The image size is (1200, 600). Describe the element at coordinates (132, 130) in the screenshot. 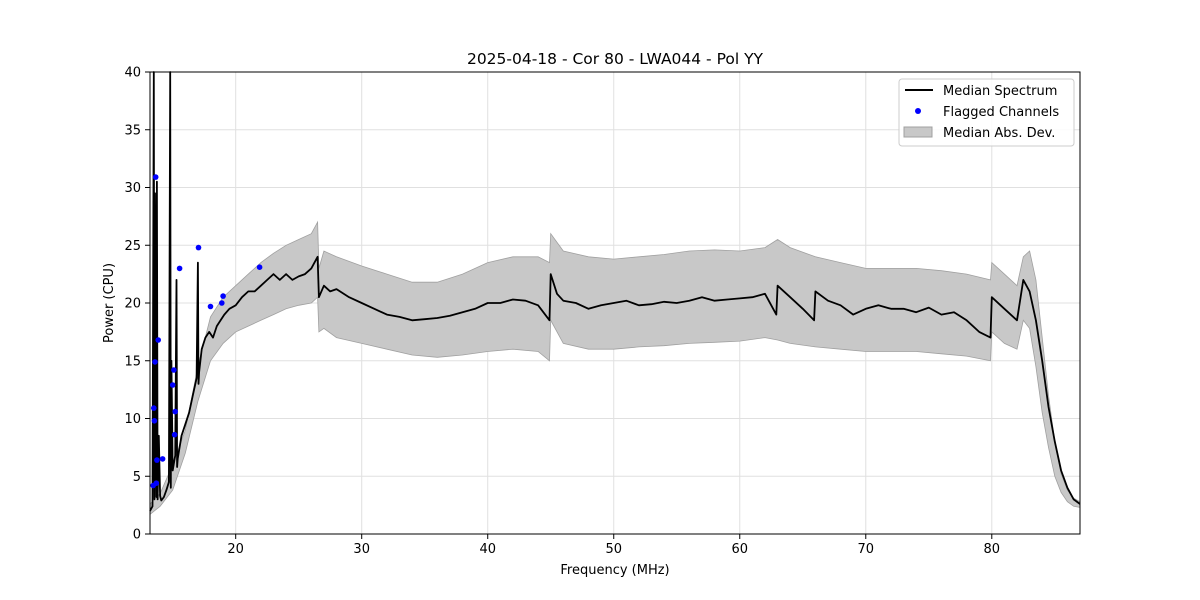

I see `y-tick-label: 35` at that location.